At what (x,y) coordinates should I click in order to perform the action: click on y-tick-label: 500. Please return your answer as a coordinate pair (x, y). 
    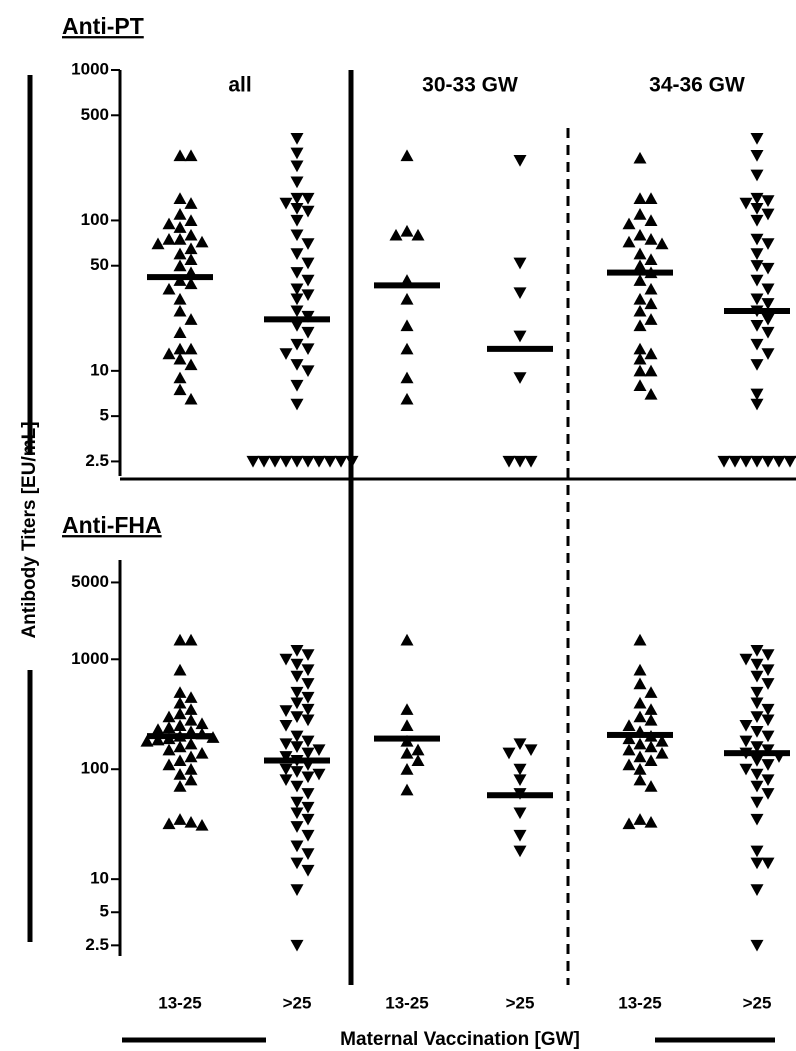
    Looking at the image, I should click on (95, 114).